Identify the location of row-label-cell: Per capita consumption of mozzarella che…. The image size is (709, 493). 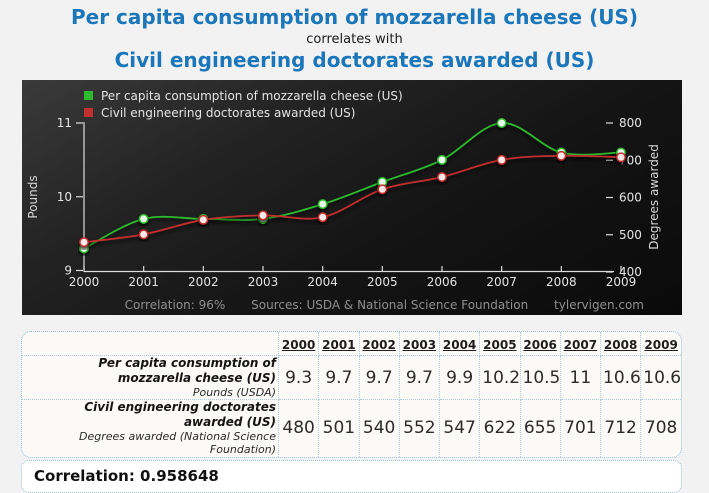
(150, 378).